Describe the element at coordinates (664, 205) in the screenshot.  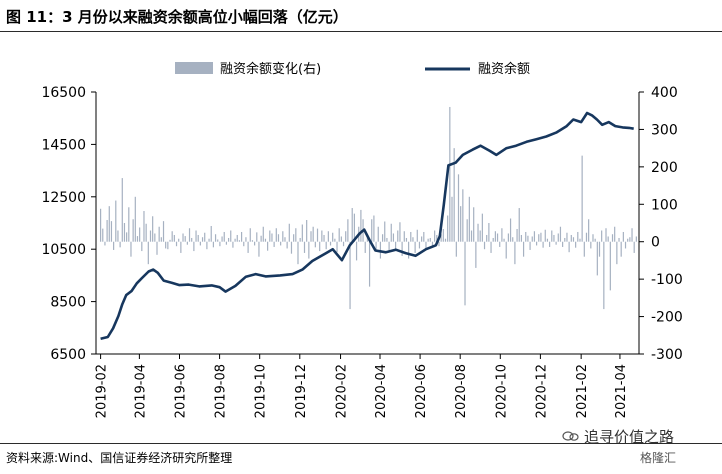
I see `right-tick-label: 100` at that location.